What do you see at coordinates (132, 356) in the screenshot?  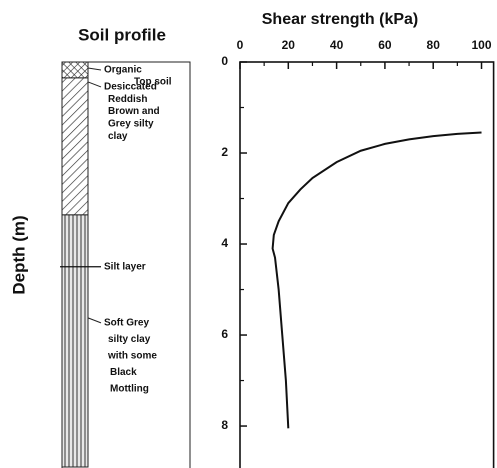 I see `layer-label: with some` at bounding box center [132, 356].